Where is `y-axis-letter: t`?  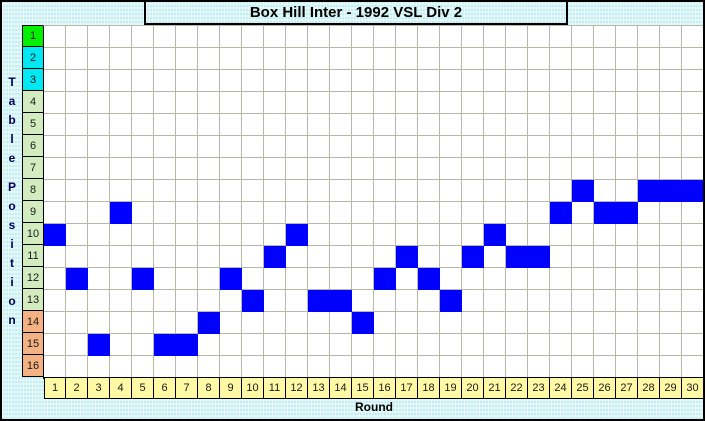 y-axis-letter: t is located at coordinates (12, 262).